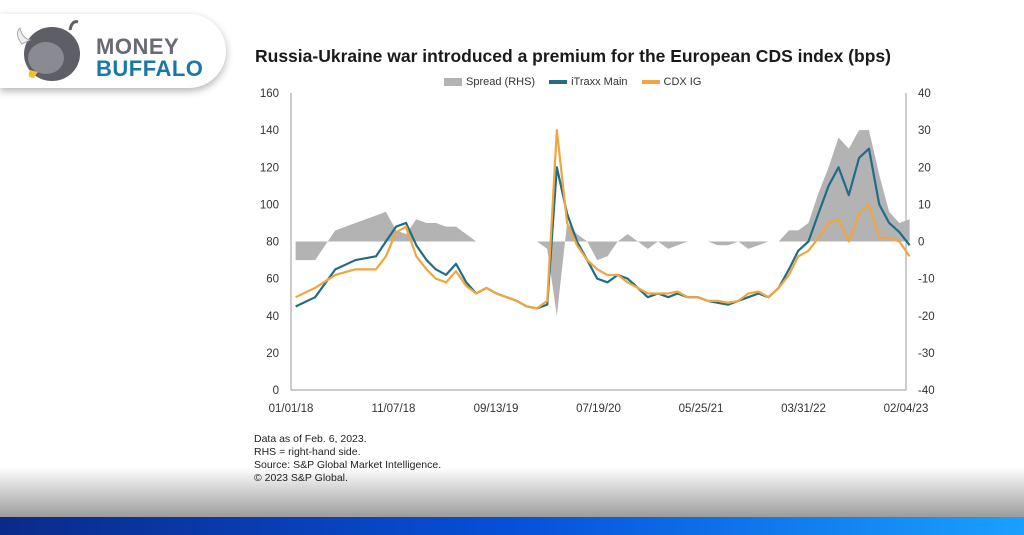 The image size is (1024, 535). Describe the element at coordinates (496, 409) in the screenshot. I see `x-tick-label: 09/13/19` at that location.